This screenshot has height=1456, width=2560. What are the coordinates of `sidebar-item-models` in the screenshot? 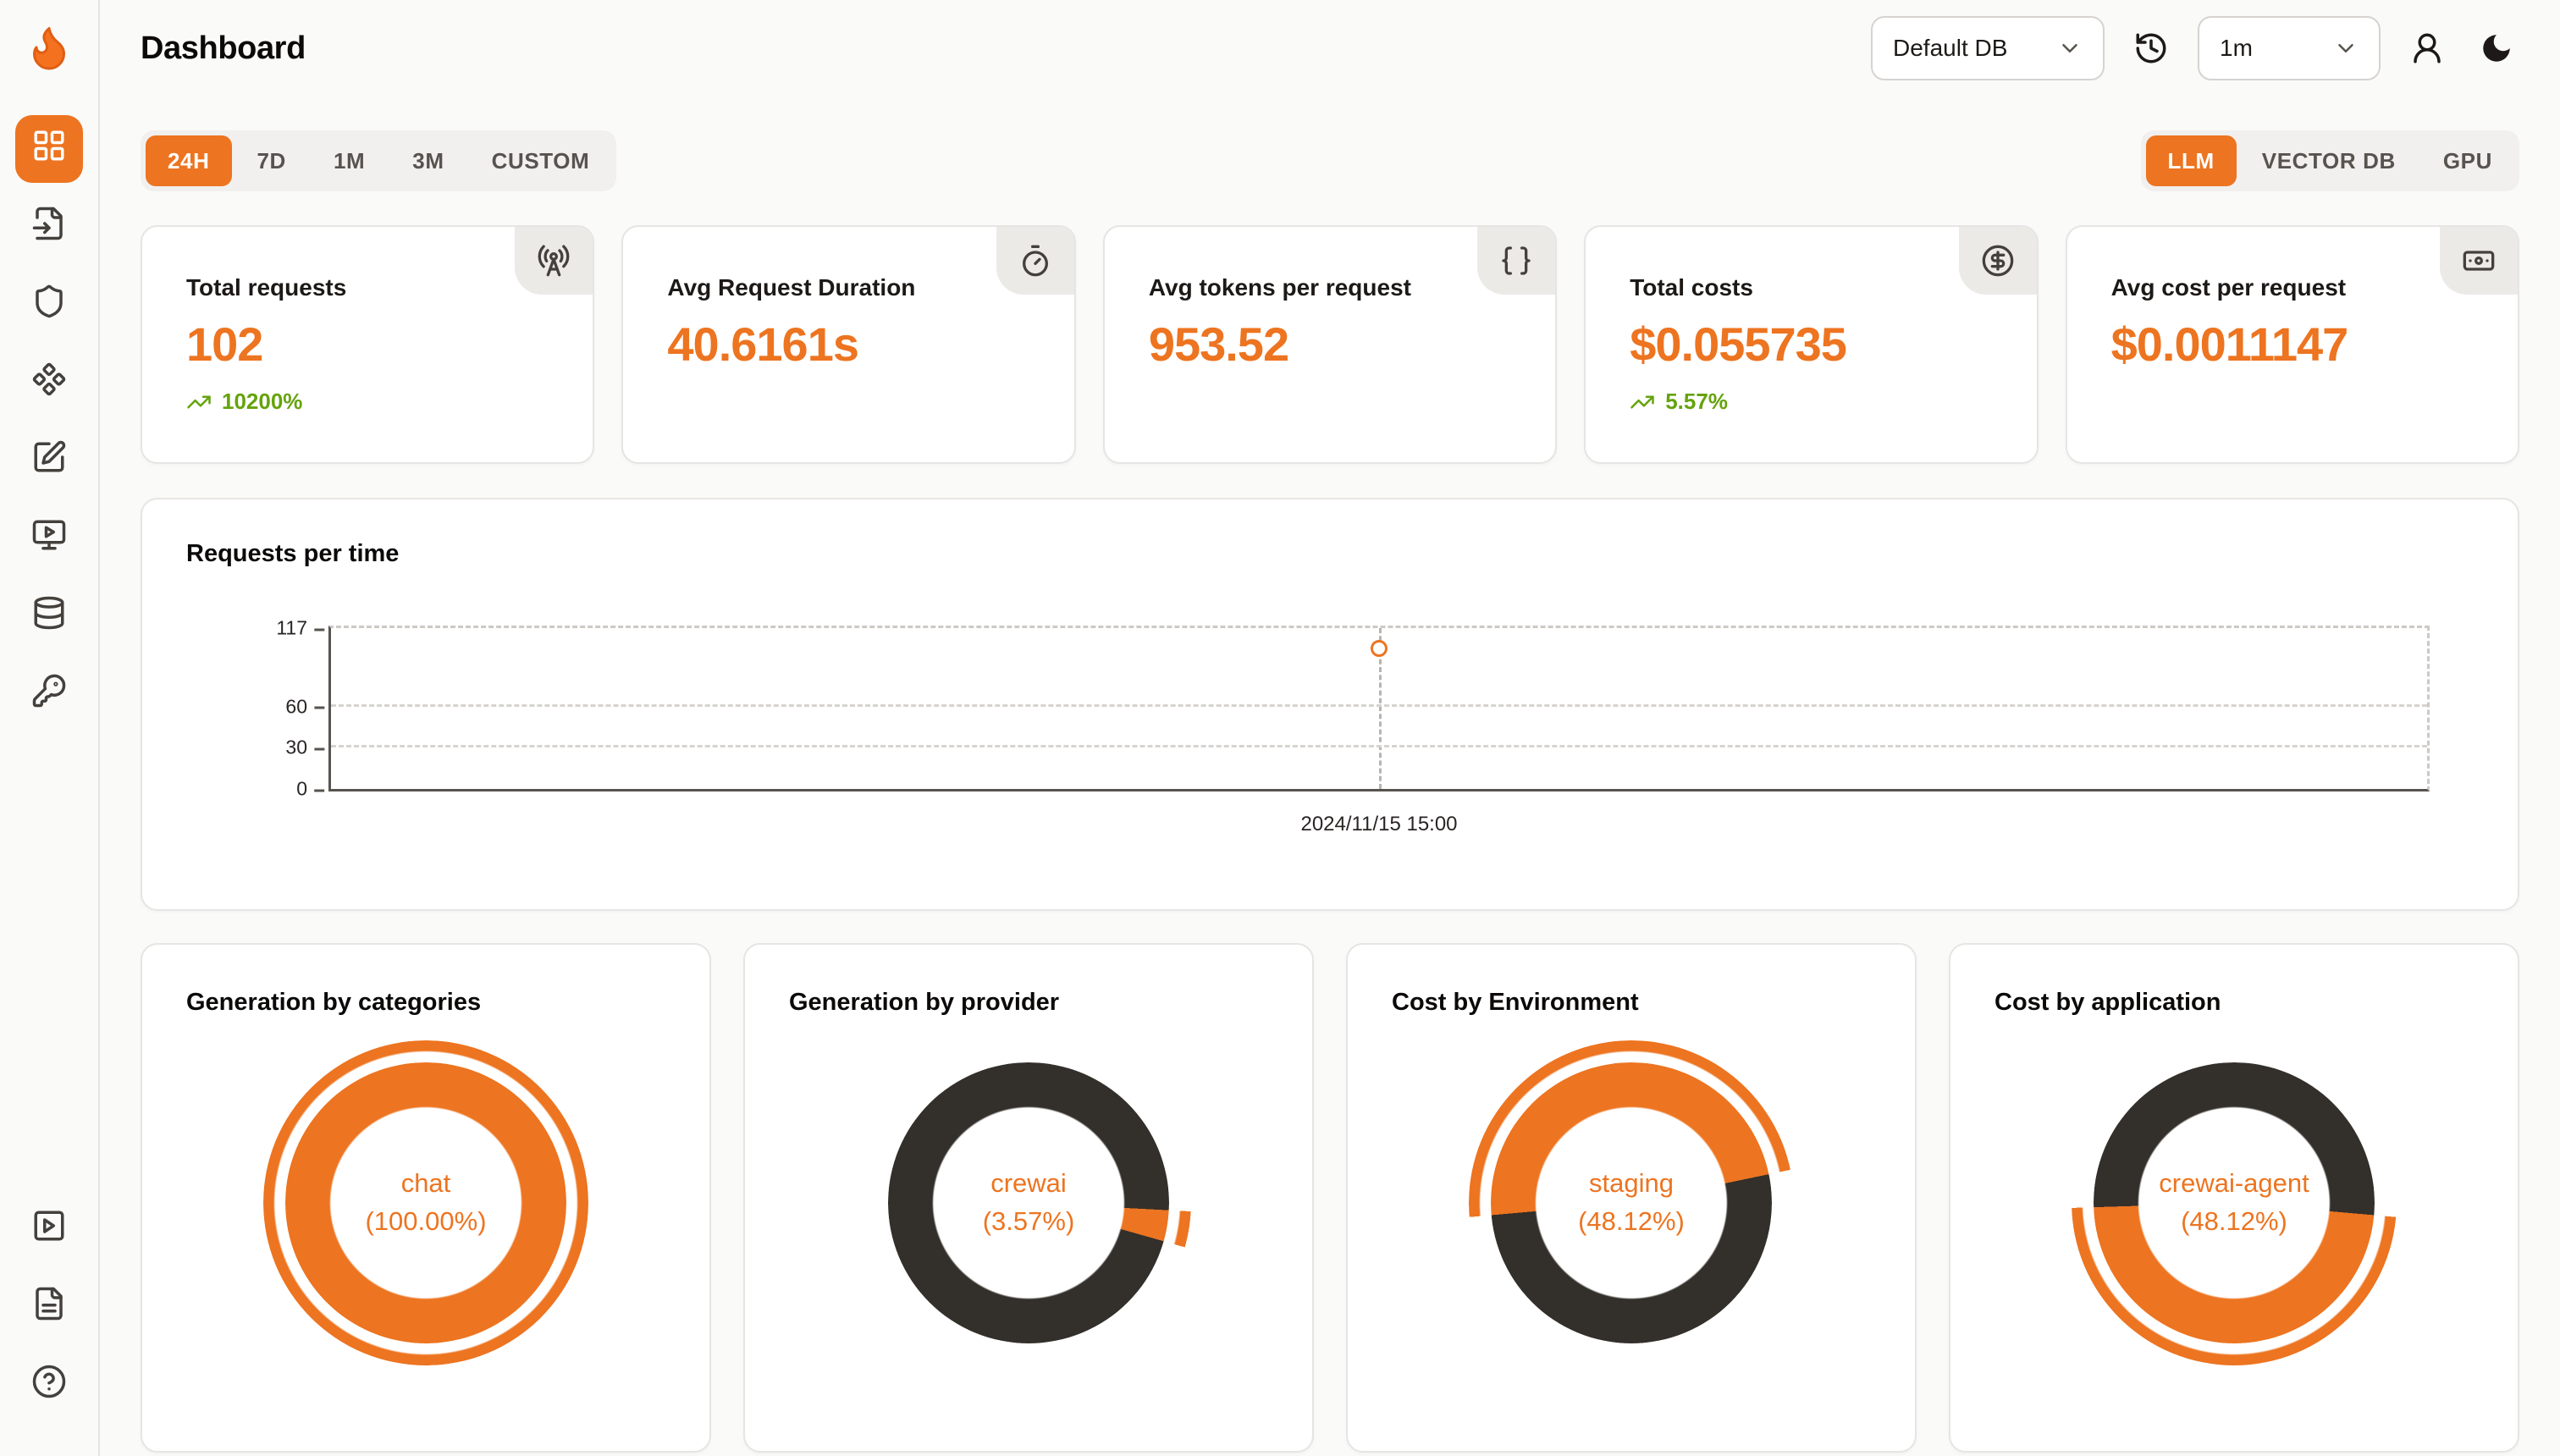 It's located at (49, 382).